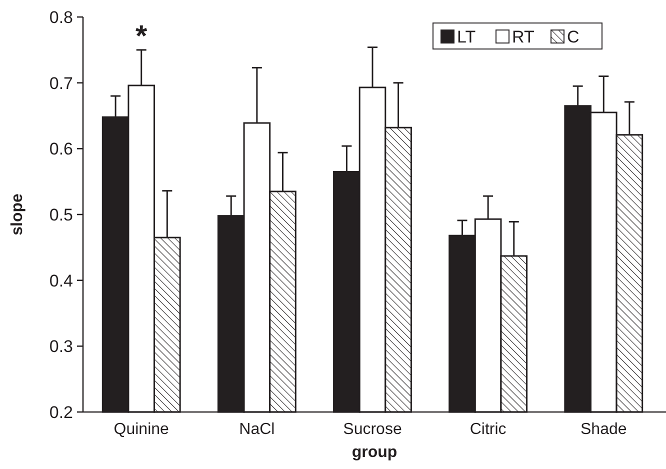 The width and height of the screenshot is (666, 469). What do you see at coordinates (61, 412) in the screenshot?
I see `y-tick-label: 0.2` at bounding box center [61, 412].